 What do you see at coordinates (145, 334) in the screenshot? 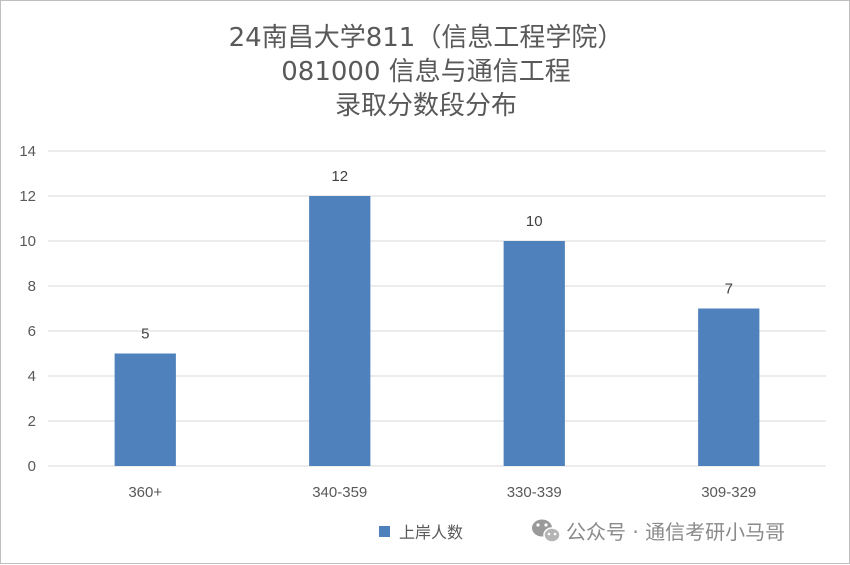
I see `data-label: 5` at bounding box center [145, 334].